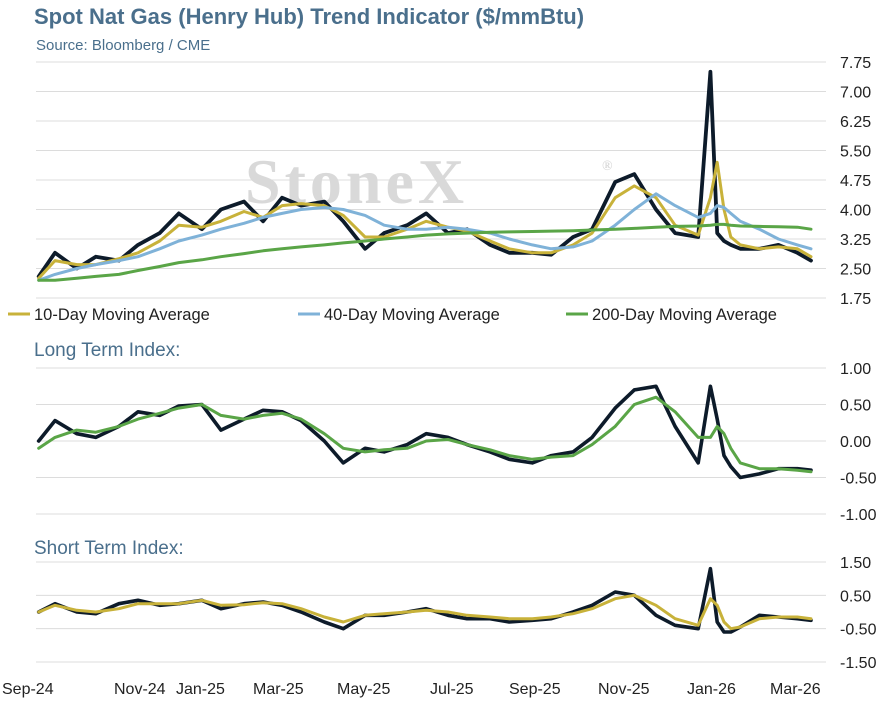 The height and width of the screenshot is (727, 896). What do you see at coordinates (855, 299) in the screenshot?
I see `y-tick-label: 1.75` at bounding box center [855, 299].